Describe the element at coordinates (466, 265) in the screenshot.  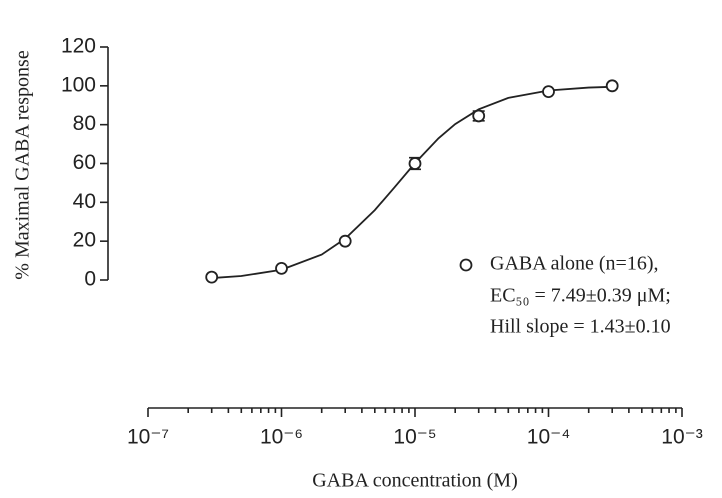
I see `legend-marker` at that location.